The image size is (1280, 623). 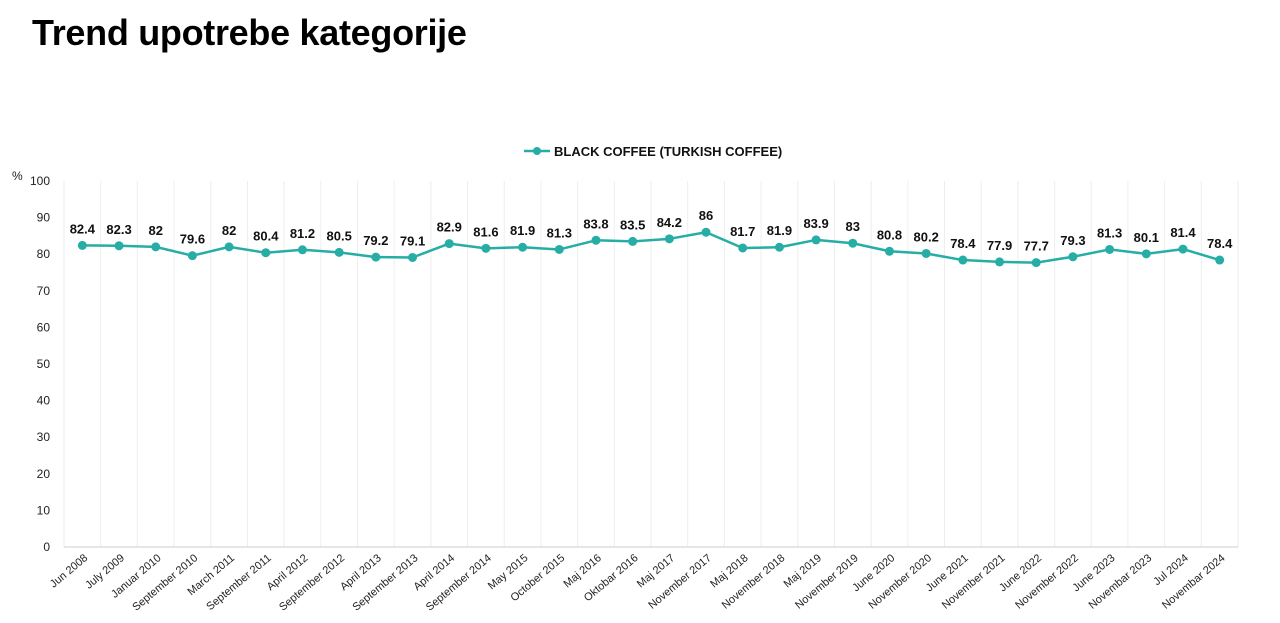 I want to click on legend: BLACK COFFEE (TURKISH COFFEE), so click(x=653, y=151).